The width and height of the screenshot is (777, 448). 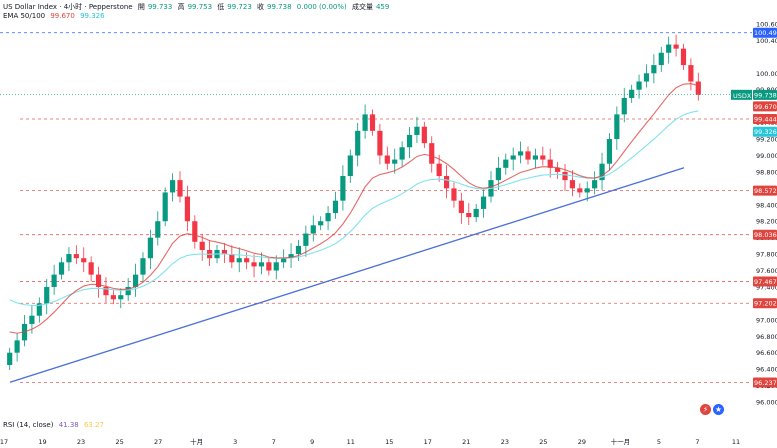 I want to click on symbol-tag: USDX, so click(x=742, y=96).